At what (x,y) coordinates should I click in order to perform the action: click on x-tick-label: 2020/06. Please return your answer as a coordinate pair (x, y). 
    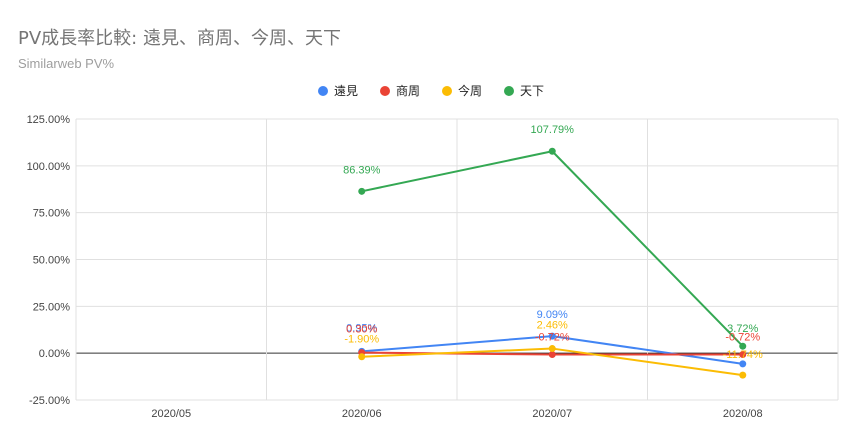
    Looking at the image, I should click on (362, 414).